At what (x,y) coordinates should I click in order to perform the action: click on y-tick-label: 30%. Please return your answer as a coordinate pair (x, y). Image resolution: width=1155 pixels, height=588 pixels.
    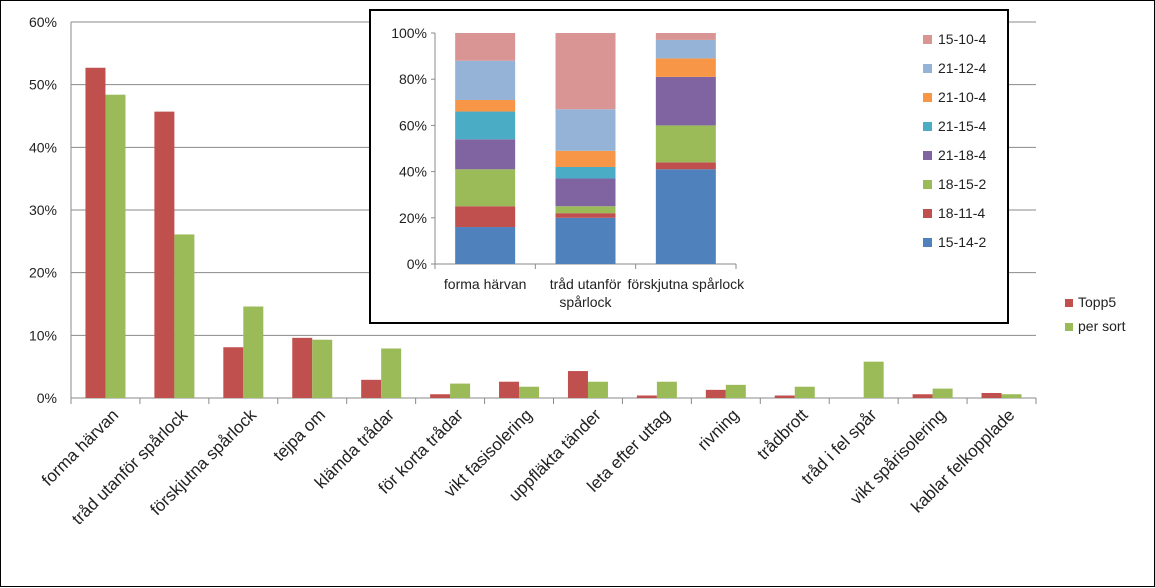
    Looking at the image, I should click on (43, 210).